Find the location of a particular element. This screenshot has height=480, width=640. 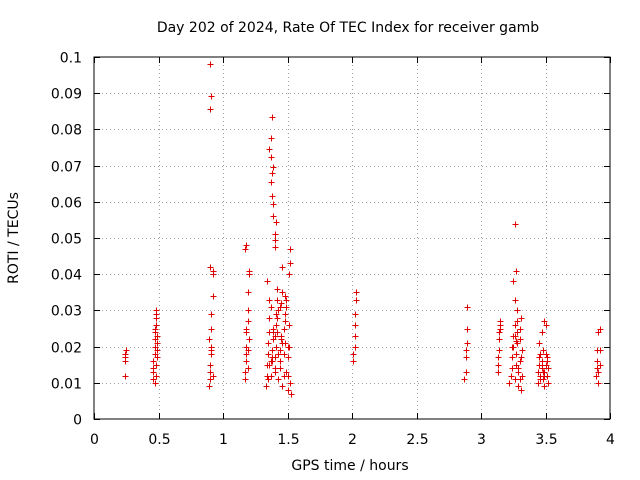

y-tick-label: 0.06 is located at coordinates (66, 204).